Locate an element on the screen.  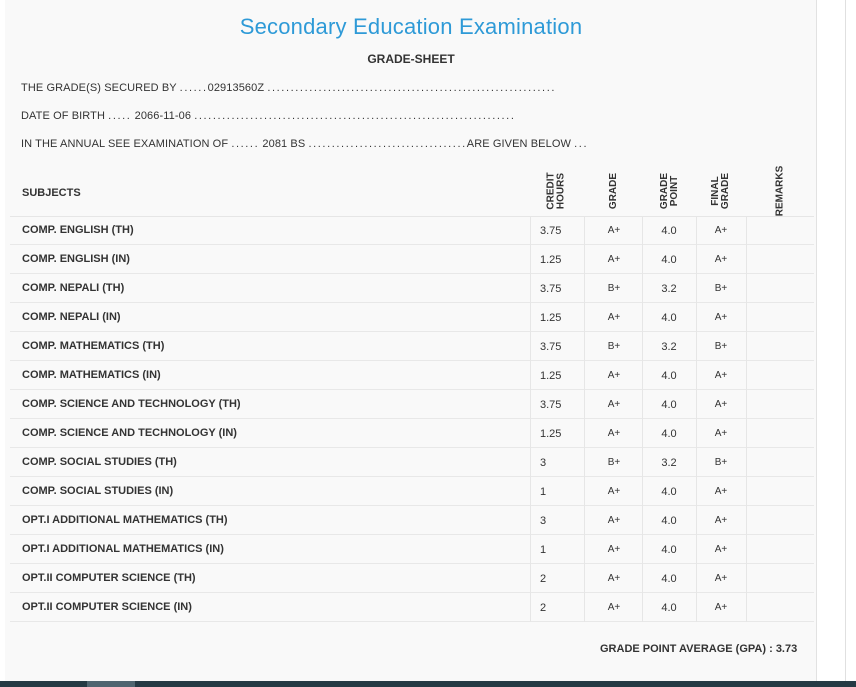
subject-name: COMP. ENGLISH (IN) is located at coordinates (76, 259).